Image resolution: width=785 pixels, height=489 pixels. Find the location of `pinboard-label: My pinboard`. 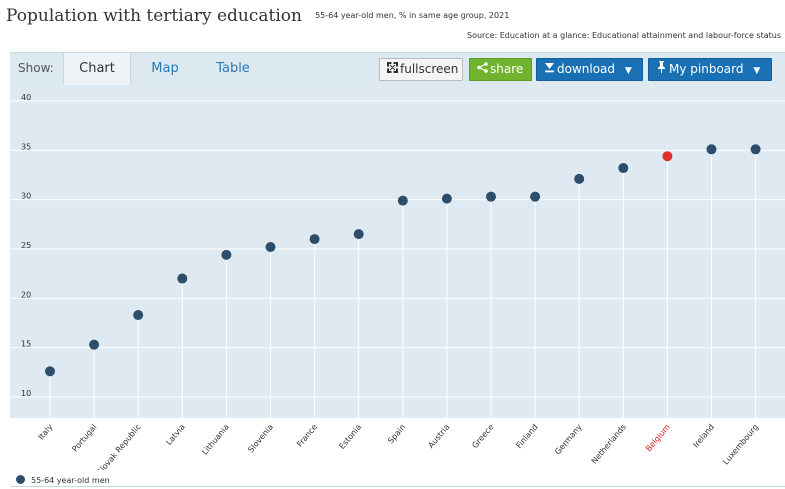

pinboard-label: My pinboard is located at coordinates (706, 69).